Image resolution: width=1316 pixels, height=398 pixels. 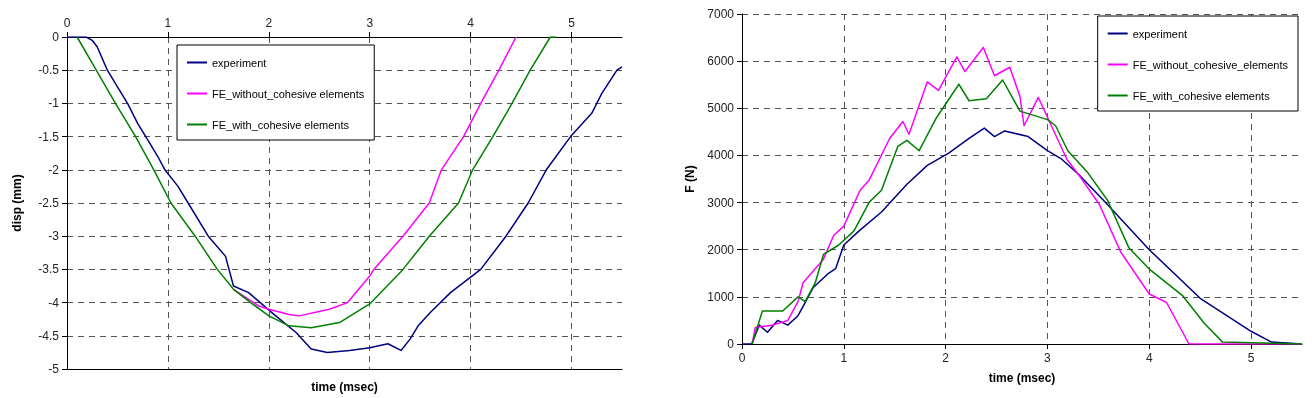 I want to click on x-tick-label: 2, so click(x=946, y=358).